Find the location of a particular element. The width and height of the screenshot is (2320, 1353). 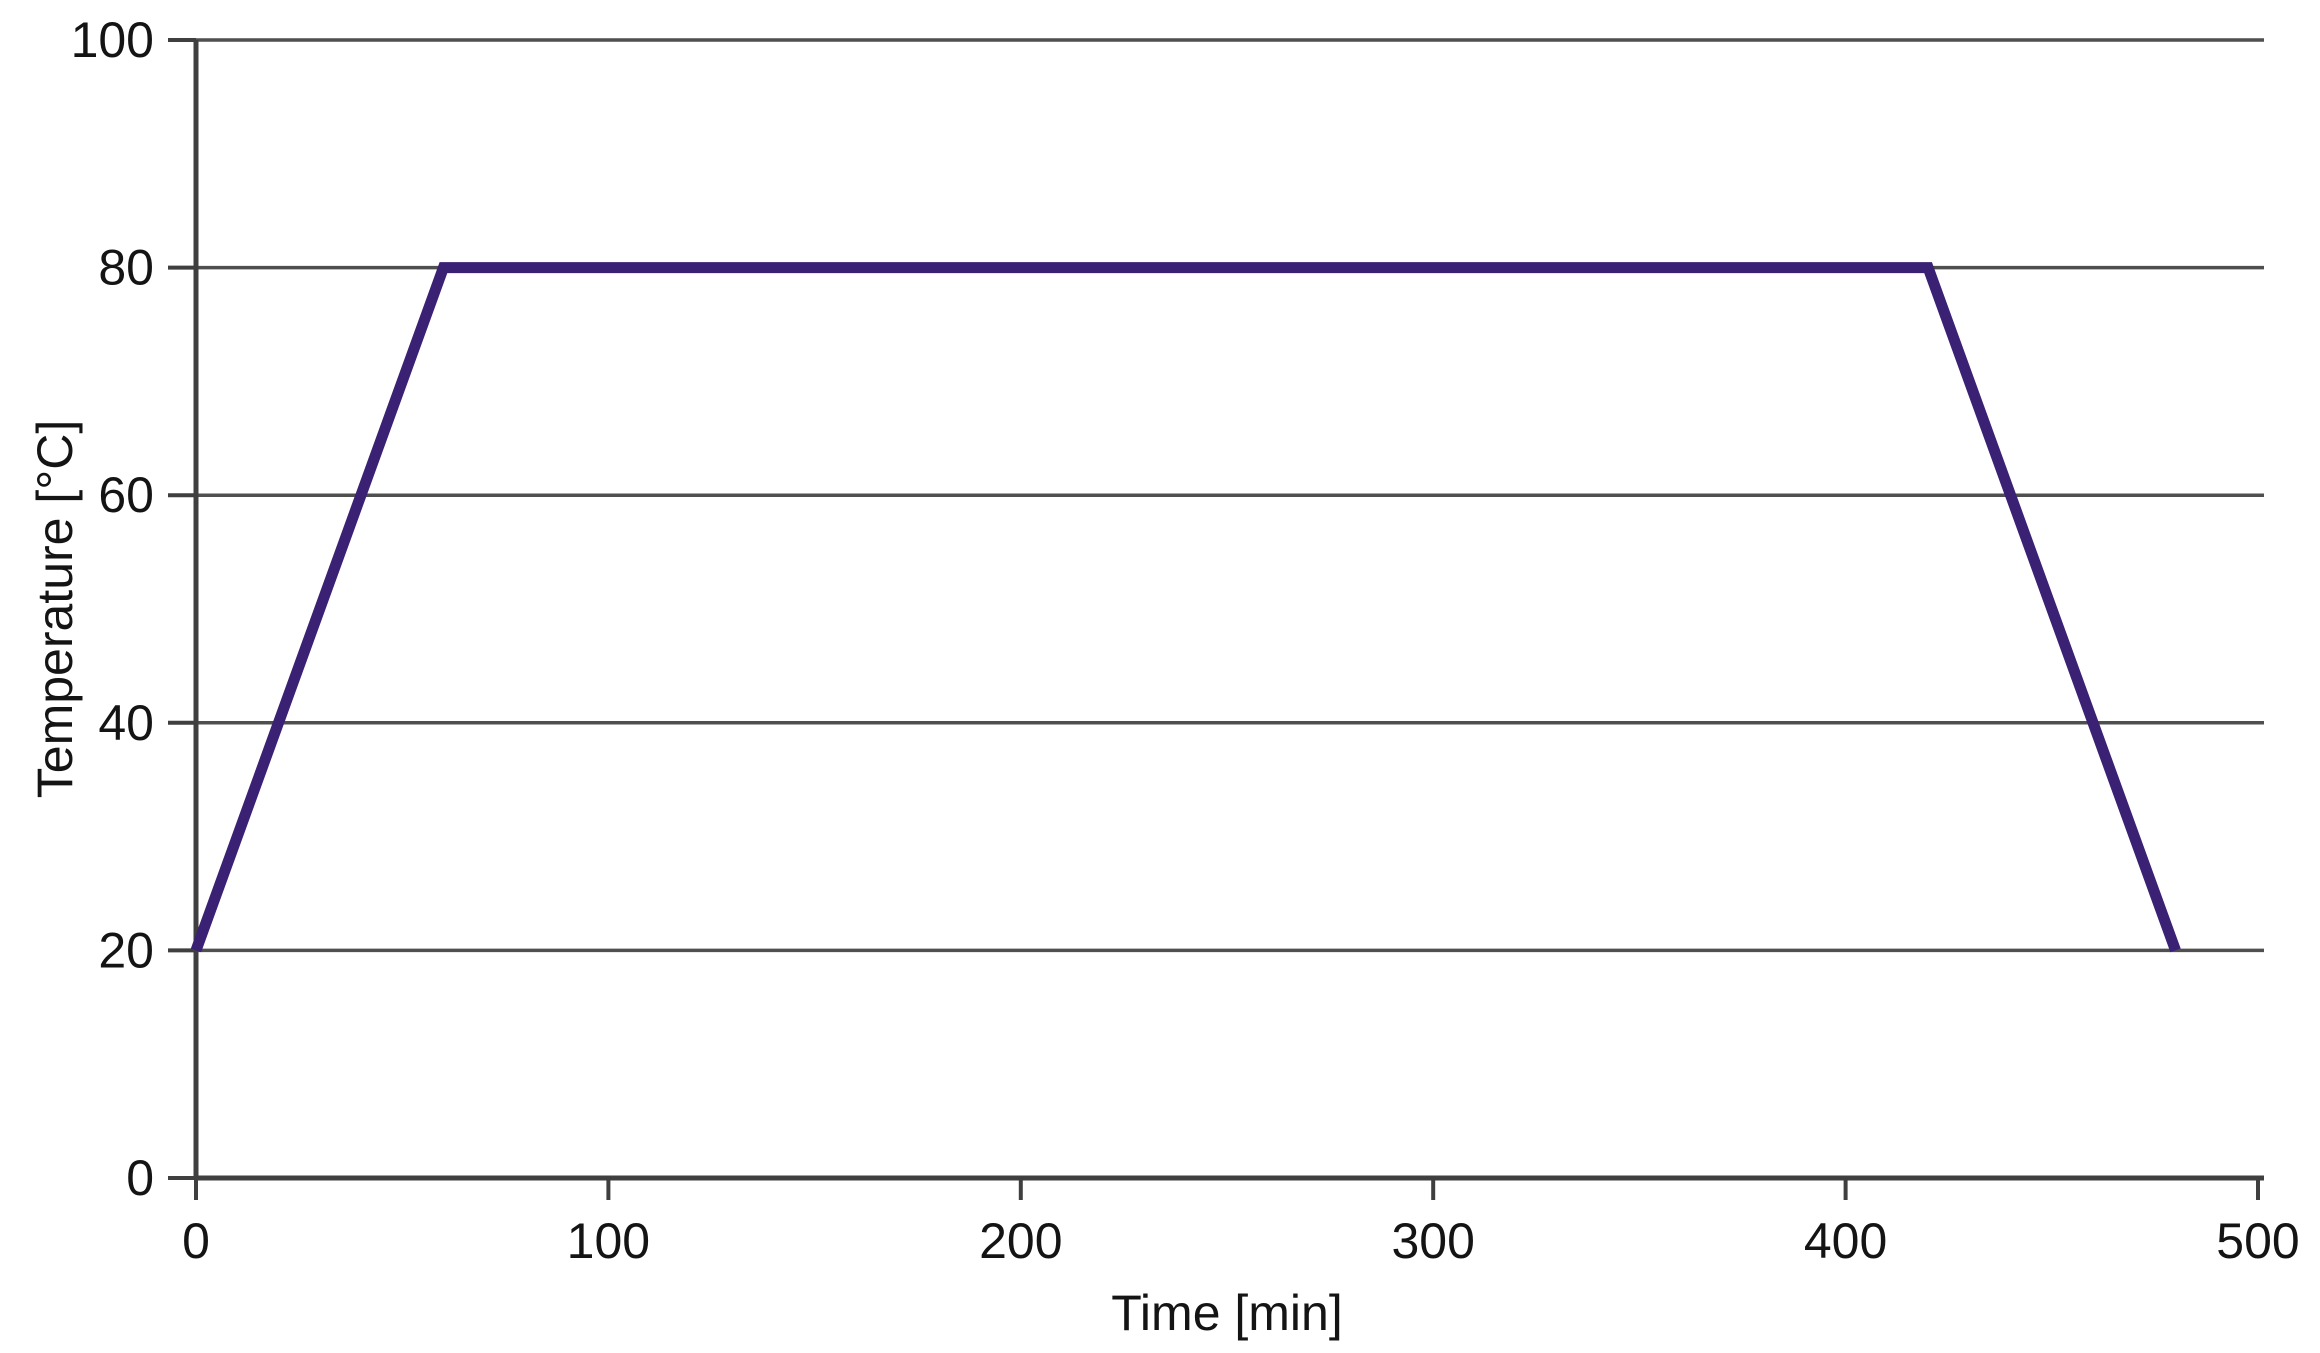

x-tick-label: 0 is located at coordinates (196, 1241).